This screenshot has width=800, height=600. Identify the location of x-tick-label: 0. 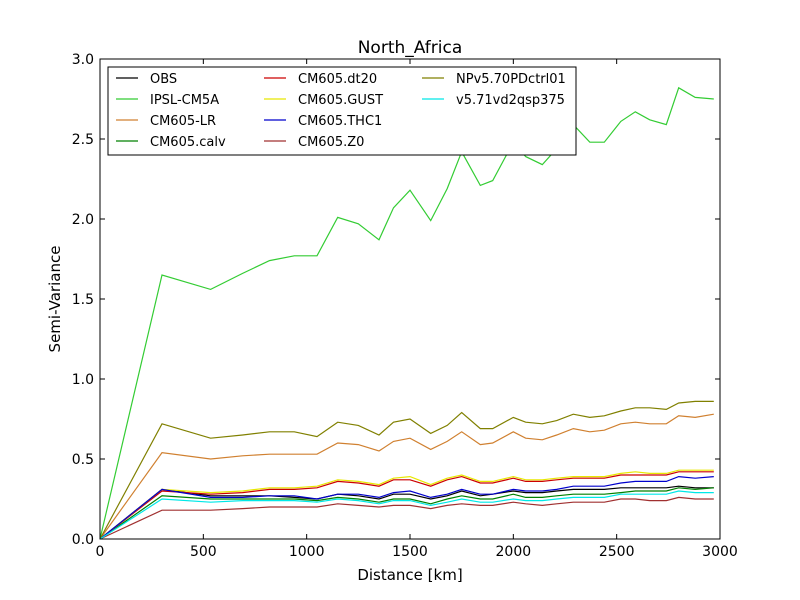
(100, 552).